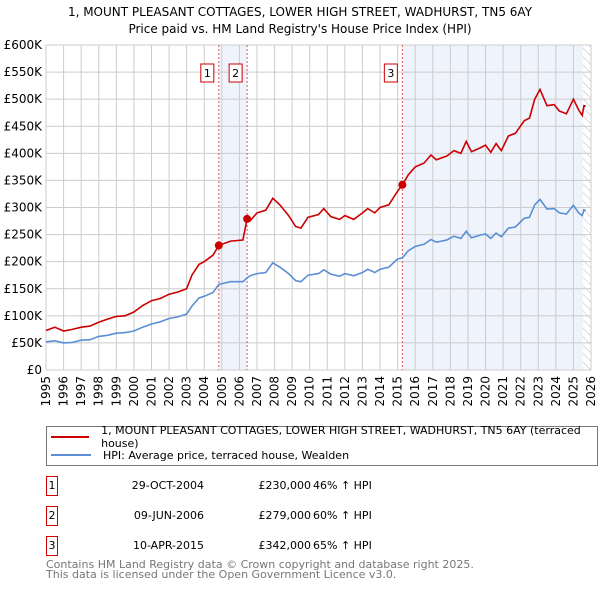  Describe the element at coordinates (285, 485) in the screenshot. I see `sale-price: £230,000` at that location.